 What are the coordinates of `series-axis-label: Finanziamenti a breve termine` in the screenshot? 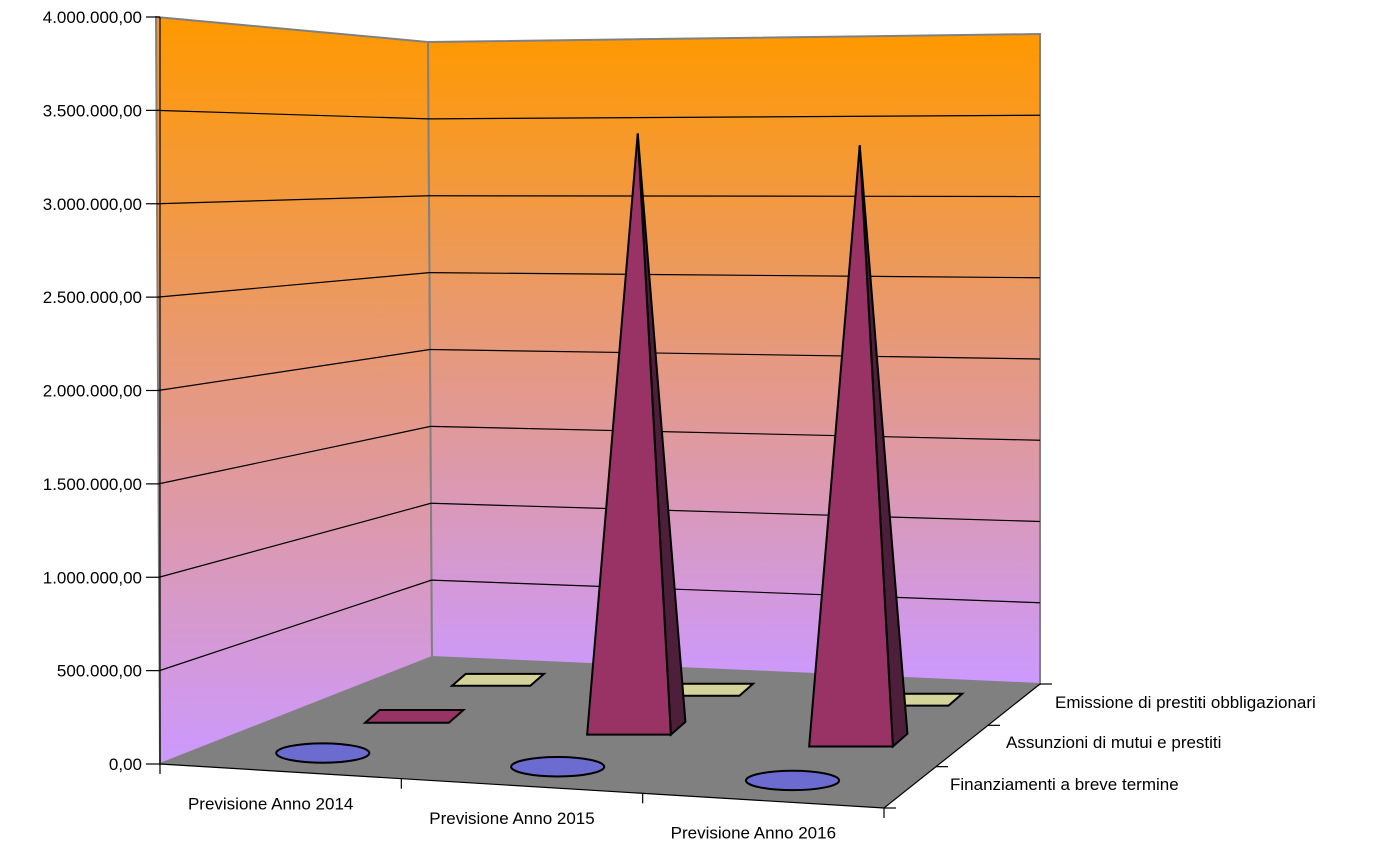 It's located at (1064, 784).